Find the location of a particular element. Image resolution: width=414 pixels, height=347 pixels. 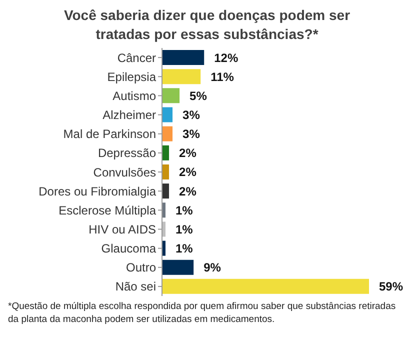

text: *Questão de múltipla escolha respondida por quem afirmou saber que substâncias retiradas da planta da maconha podem ser utilizadas em medicamentos. is located at coordinates (202, 313).